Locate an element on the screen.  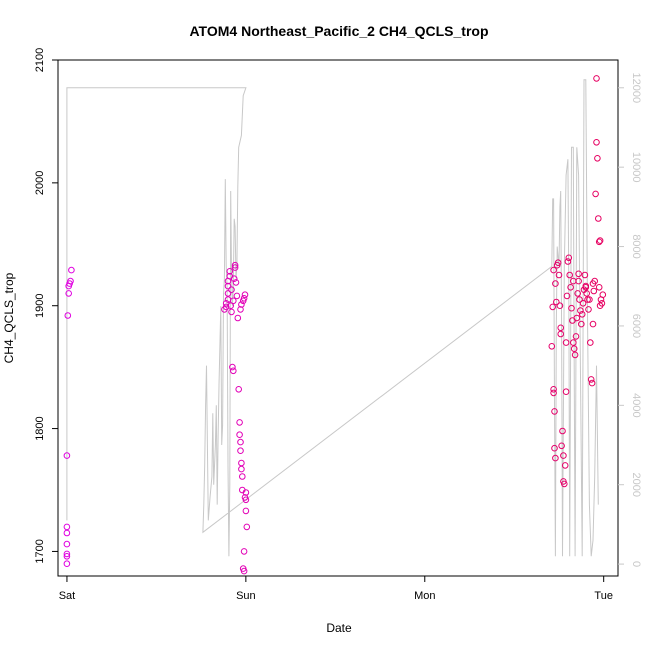
y-axis-left: 1700 1800 1900 2000 2100 is located at coordinates (46, 306).